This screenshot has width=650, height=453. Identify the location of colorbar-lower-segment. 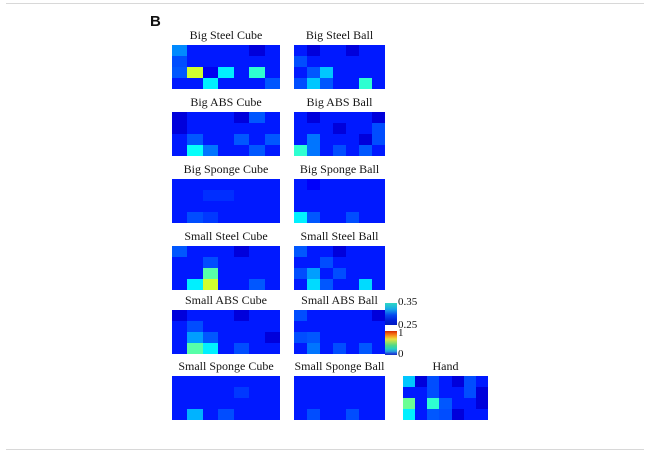
(391, 343).